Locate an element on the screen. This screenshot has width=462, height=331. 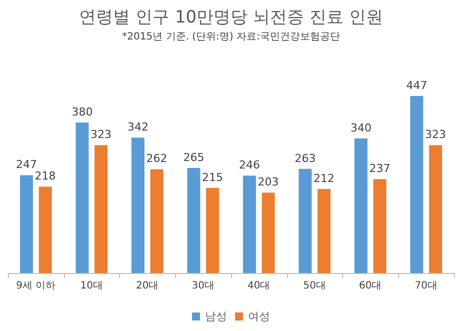
chart-title: 연령별 인구 10만명당 뇌전증 진료 인원 is located at coordinates (231, 18).